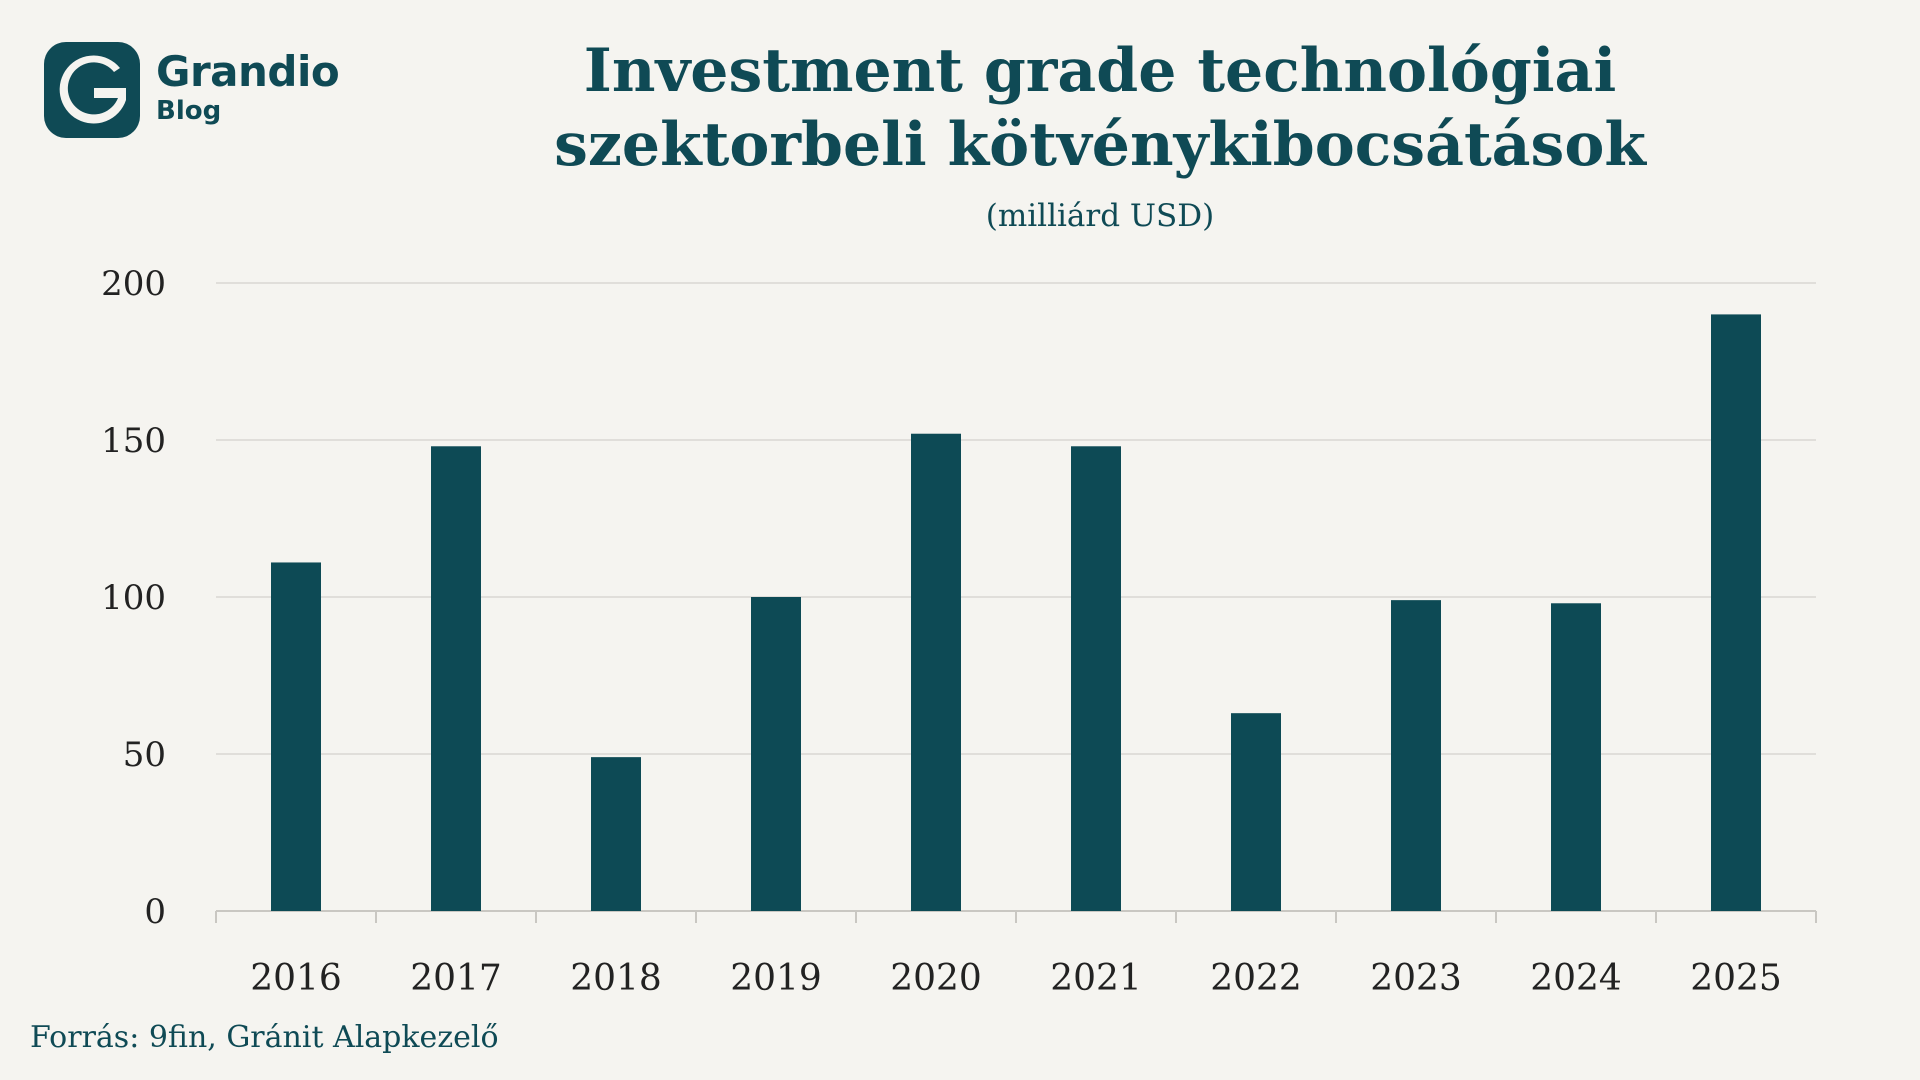 The height and width of the screenshot is (1080, 1920). Describe the element at coordinates (133, 284) in the screenshot. I see `y-tick-label: 200` at that location.